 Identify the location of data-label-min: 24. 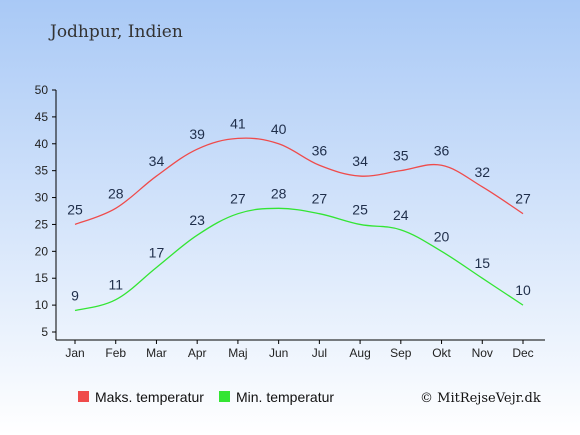
(401, 215).